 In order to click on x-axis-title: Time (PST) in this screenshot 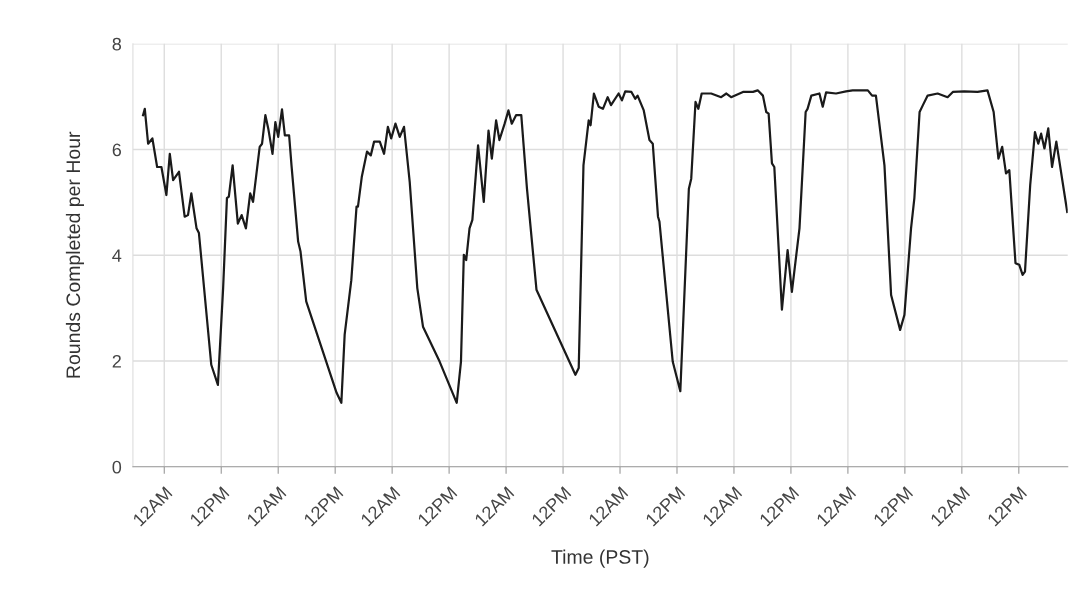, I will do `click(600, 558)`.